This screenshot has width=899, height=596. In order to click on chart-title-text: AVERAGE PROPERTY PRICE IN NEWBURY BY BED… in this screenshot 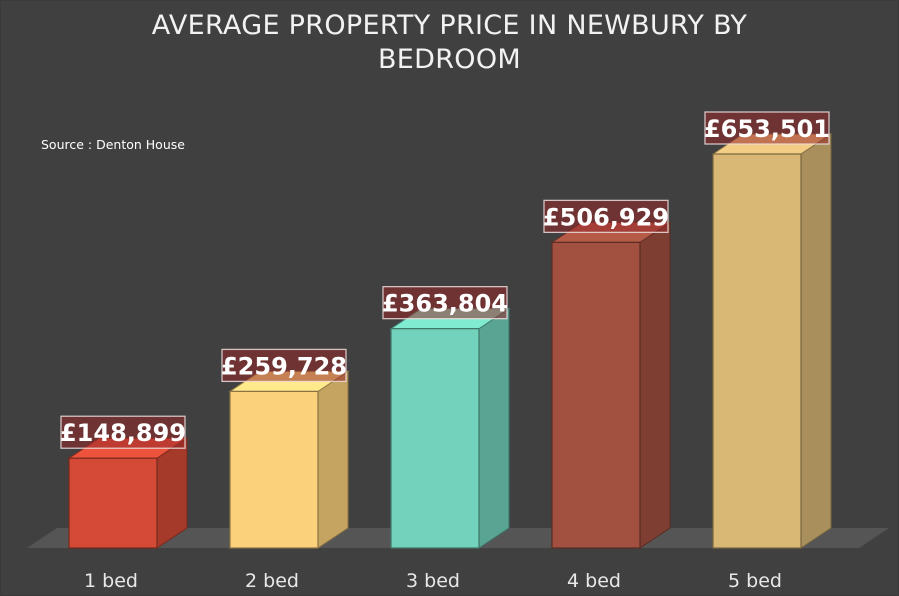, I will do `click(449, 42)`.